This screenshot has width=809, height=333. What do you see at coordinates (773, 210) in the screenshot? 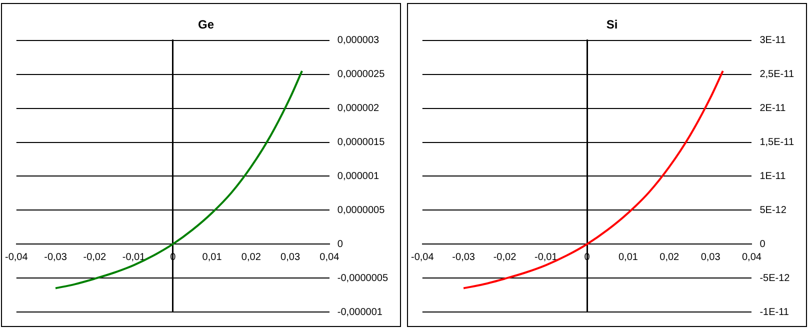
I see `y-tick-label: 5E-12` at bounding box center [773, 210].